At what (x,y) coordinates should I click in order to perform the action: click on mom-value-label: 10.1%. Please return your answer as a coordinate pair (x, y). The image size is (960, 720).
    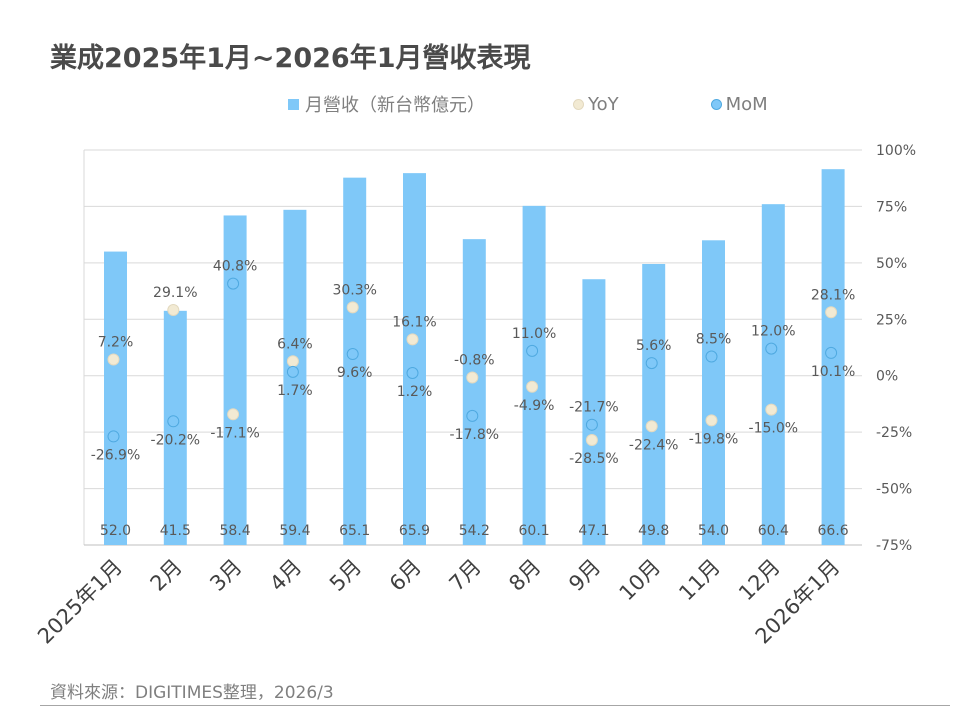
    Looking at the image, I should click on (833, 372).